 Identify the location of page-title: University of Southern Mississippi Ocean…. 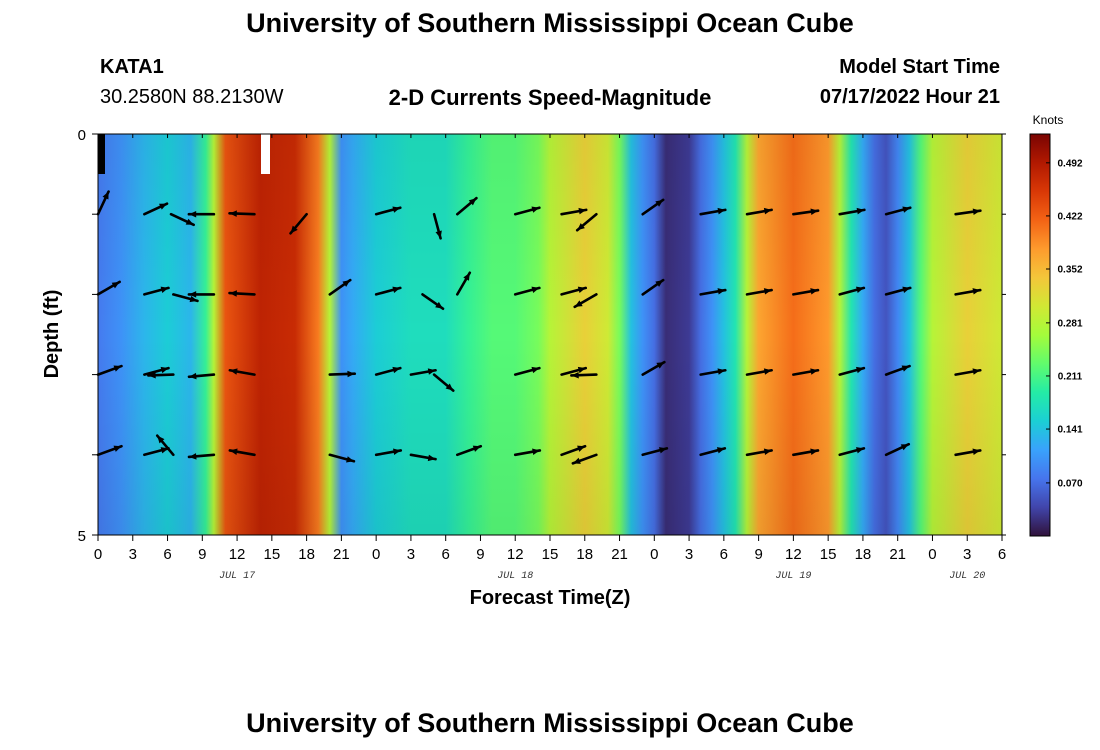
(550, 23).